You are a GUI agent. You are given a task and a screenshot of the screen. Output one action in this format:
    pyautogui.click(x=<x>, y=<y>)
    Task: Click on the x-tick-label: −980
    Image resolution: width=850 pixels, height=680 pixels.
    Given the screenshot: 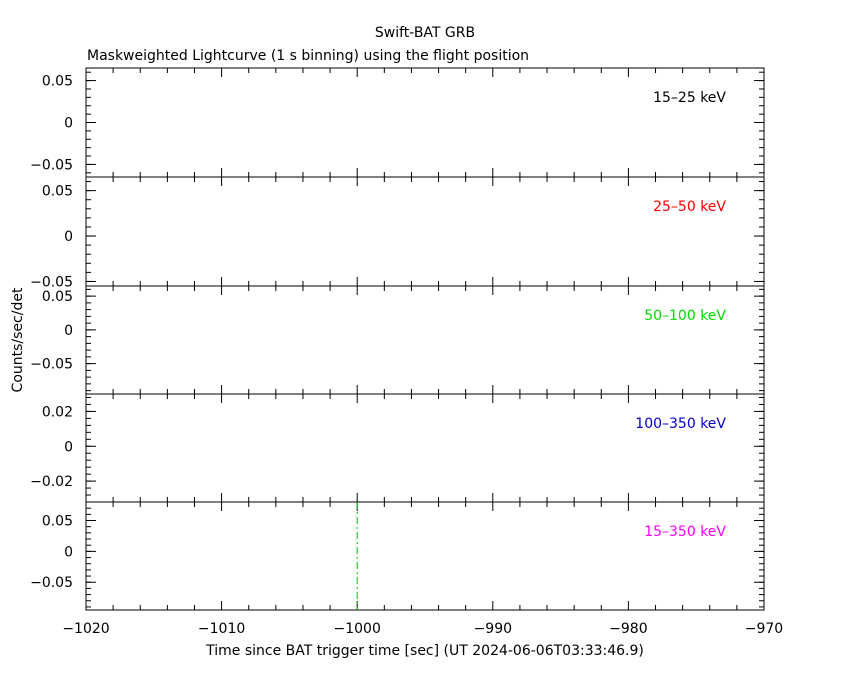 What is the action you would take?
    pyautogui.click(x=628, y=629)
    